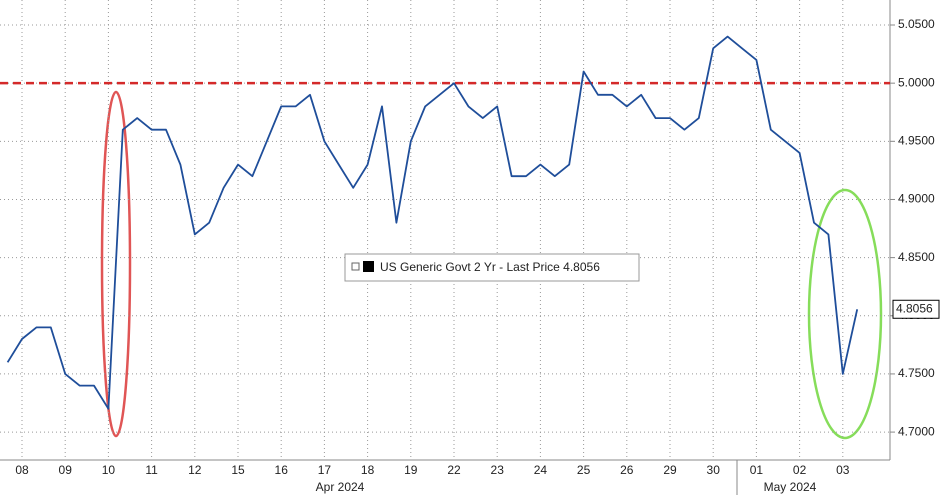 The width and height of the screenshot is (940, 495). What do you see at coordinates (454, 470) in the screenshot?
I see `x-tick-label: 22` at bounding box center [454, 470].